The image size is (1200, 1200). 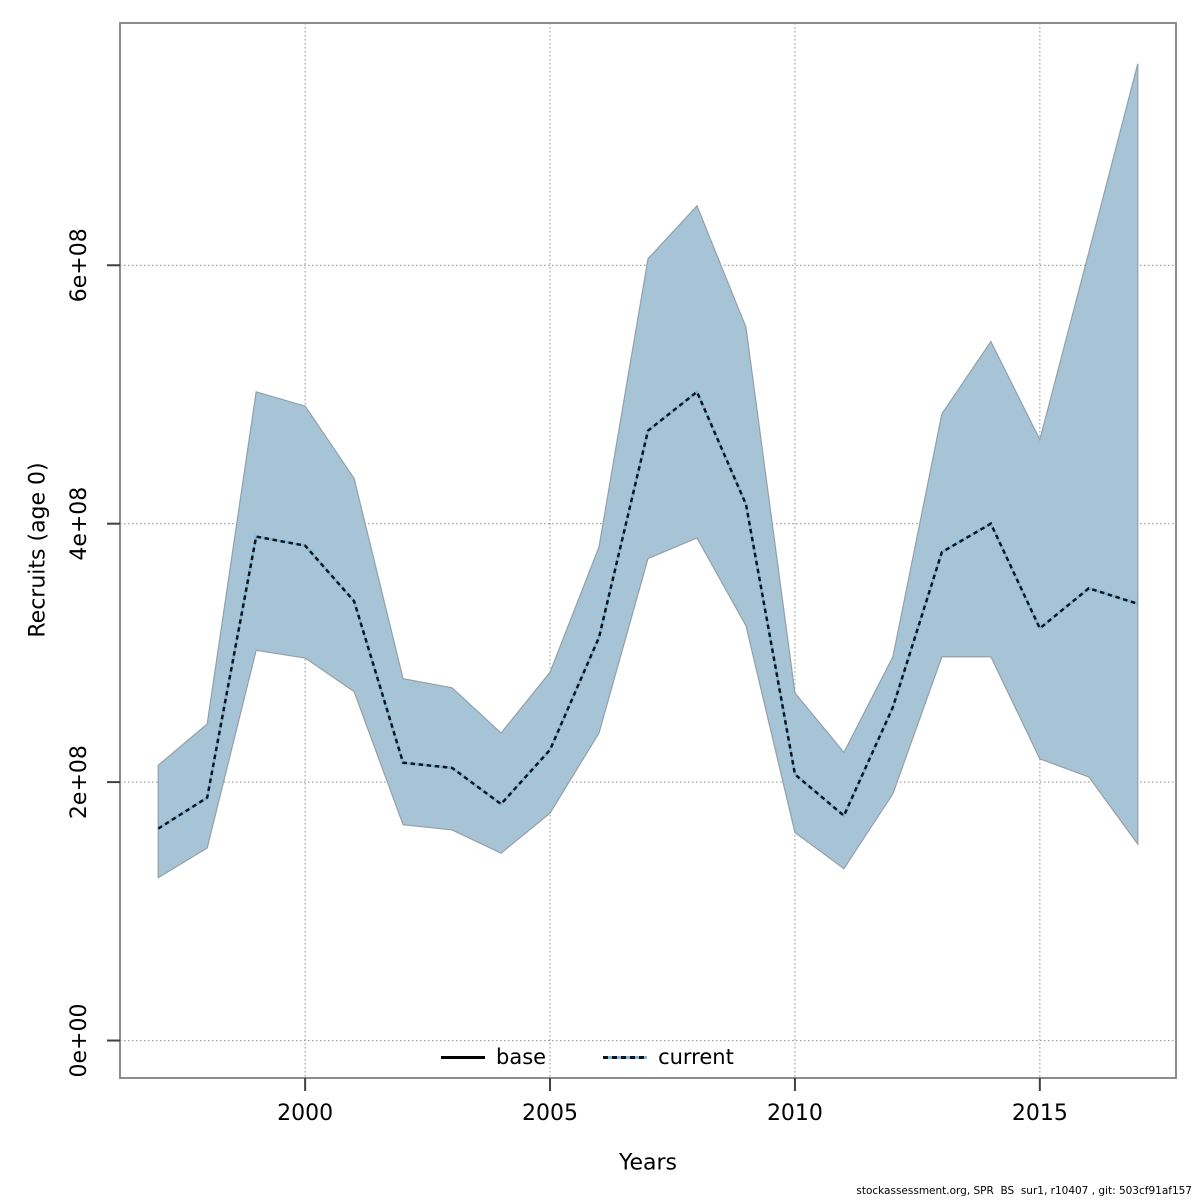 I want to click on y-tick-label: 6e+08, so click(x=79, y=265).